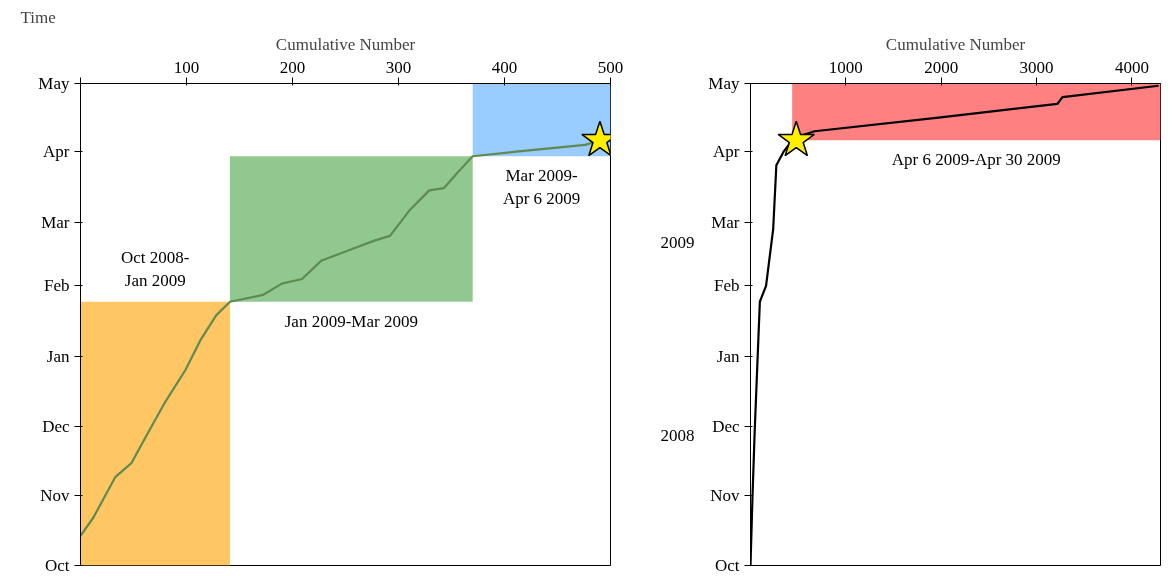 This screenshot has height=581, width=1174. What do you see at coordinates (398, 67) in the screenshot?
I see `x-tick-label: 300` at bounding box center [398, 67].